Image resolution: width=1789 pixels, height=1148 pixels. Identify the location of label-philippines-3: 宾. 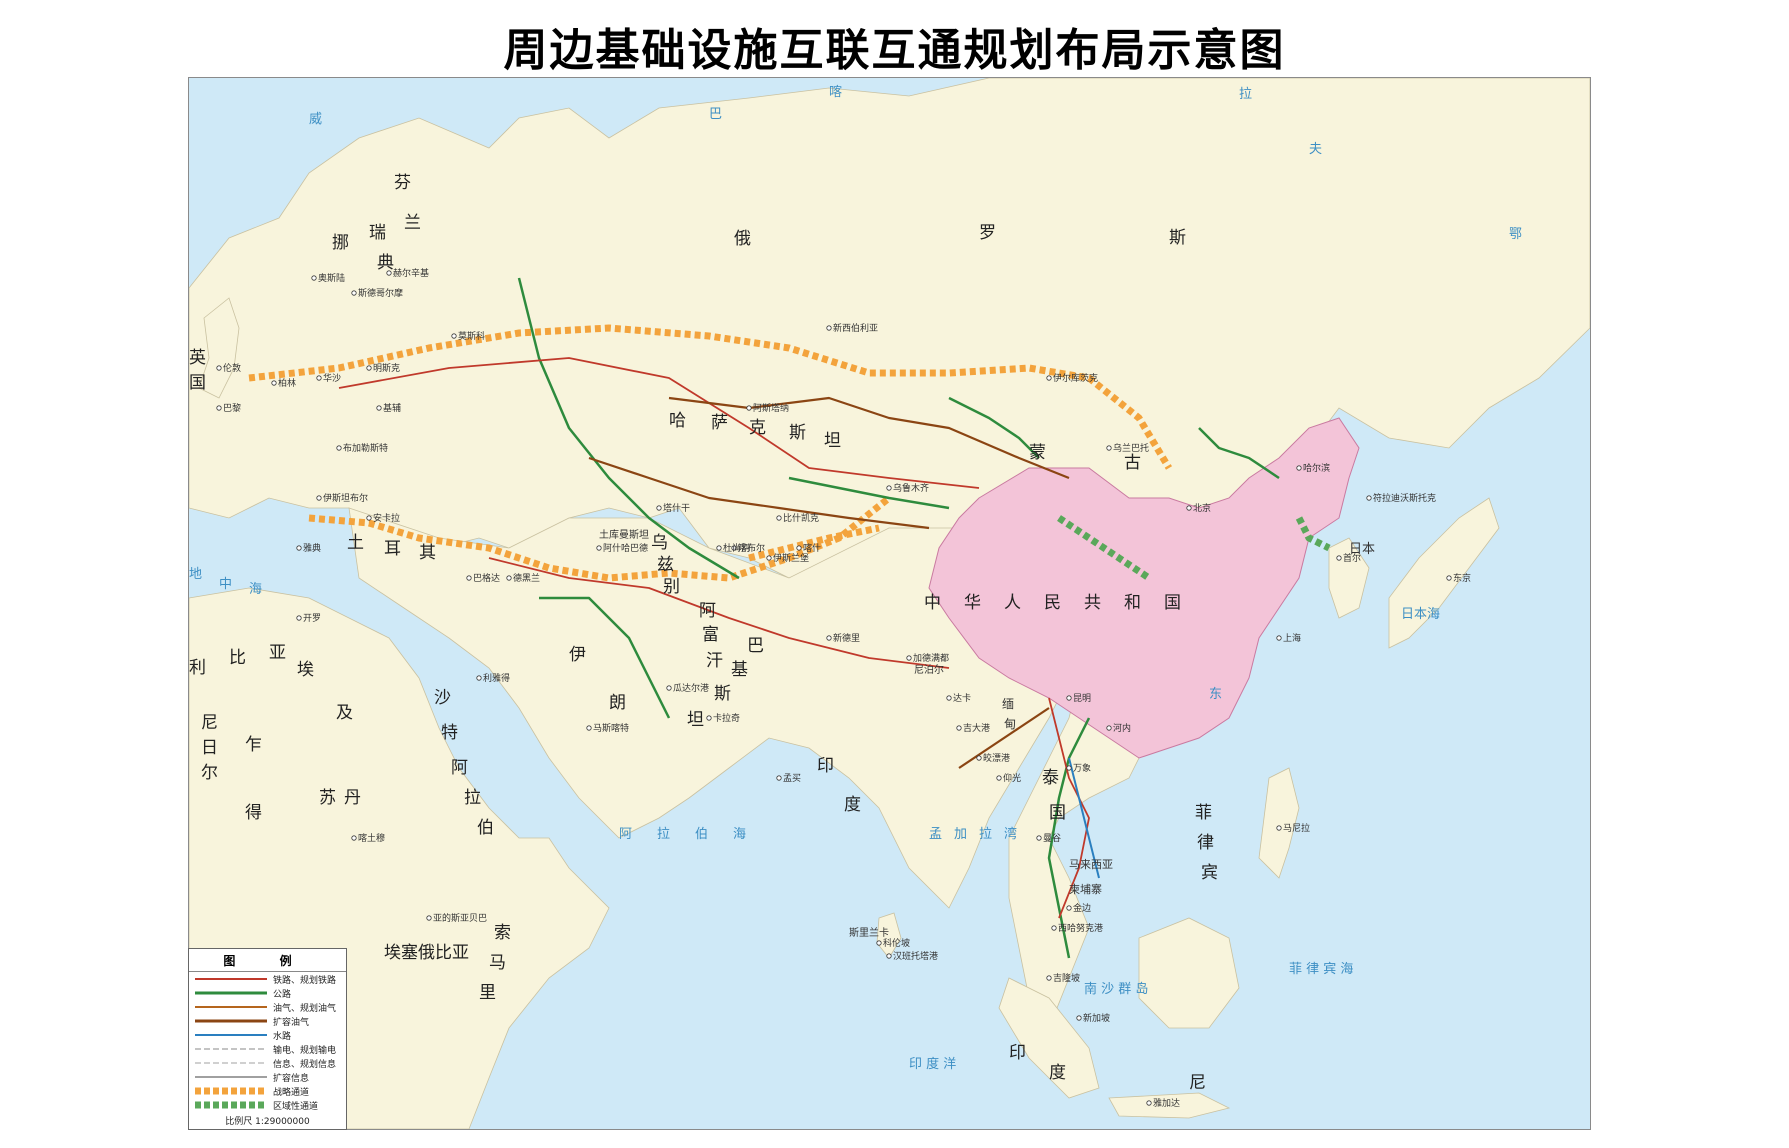
(1209, 873).